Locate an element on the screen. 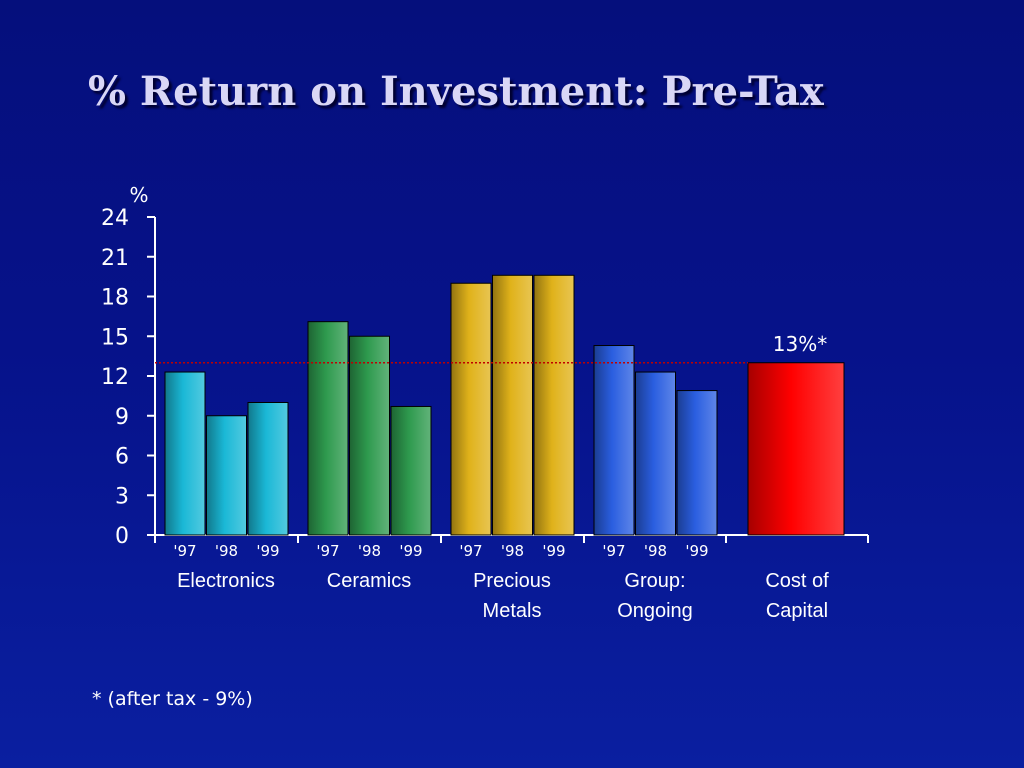 The image size is (1024, 768). y-tick-label: 6 is located at coordinates (122, 457).